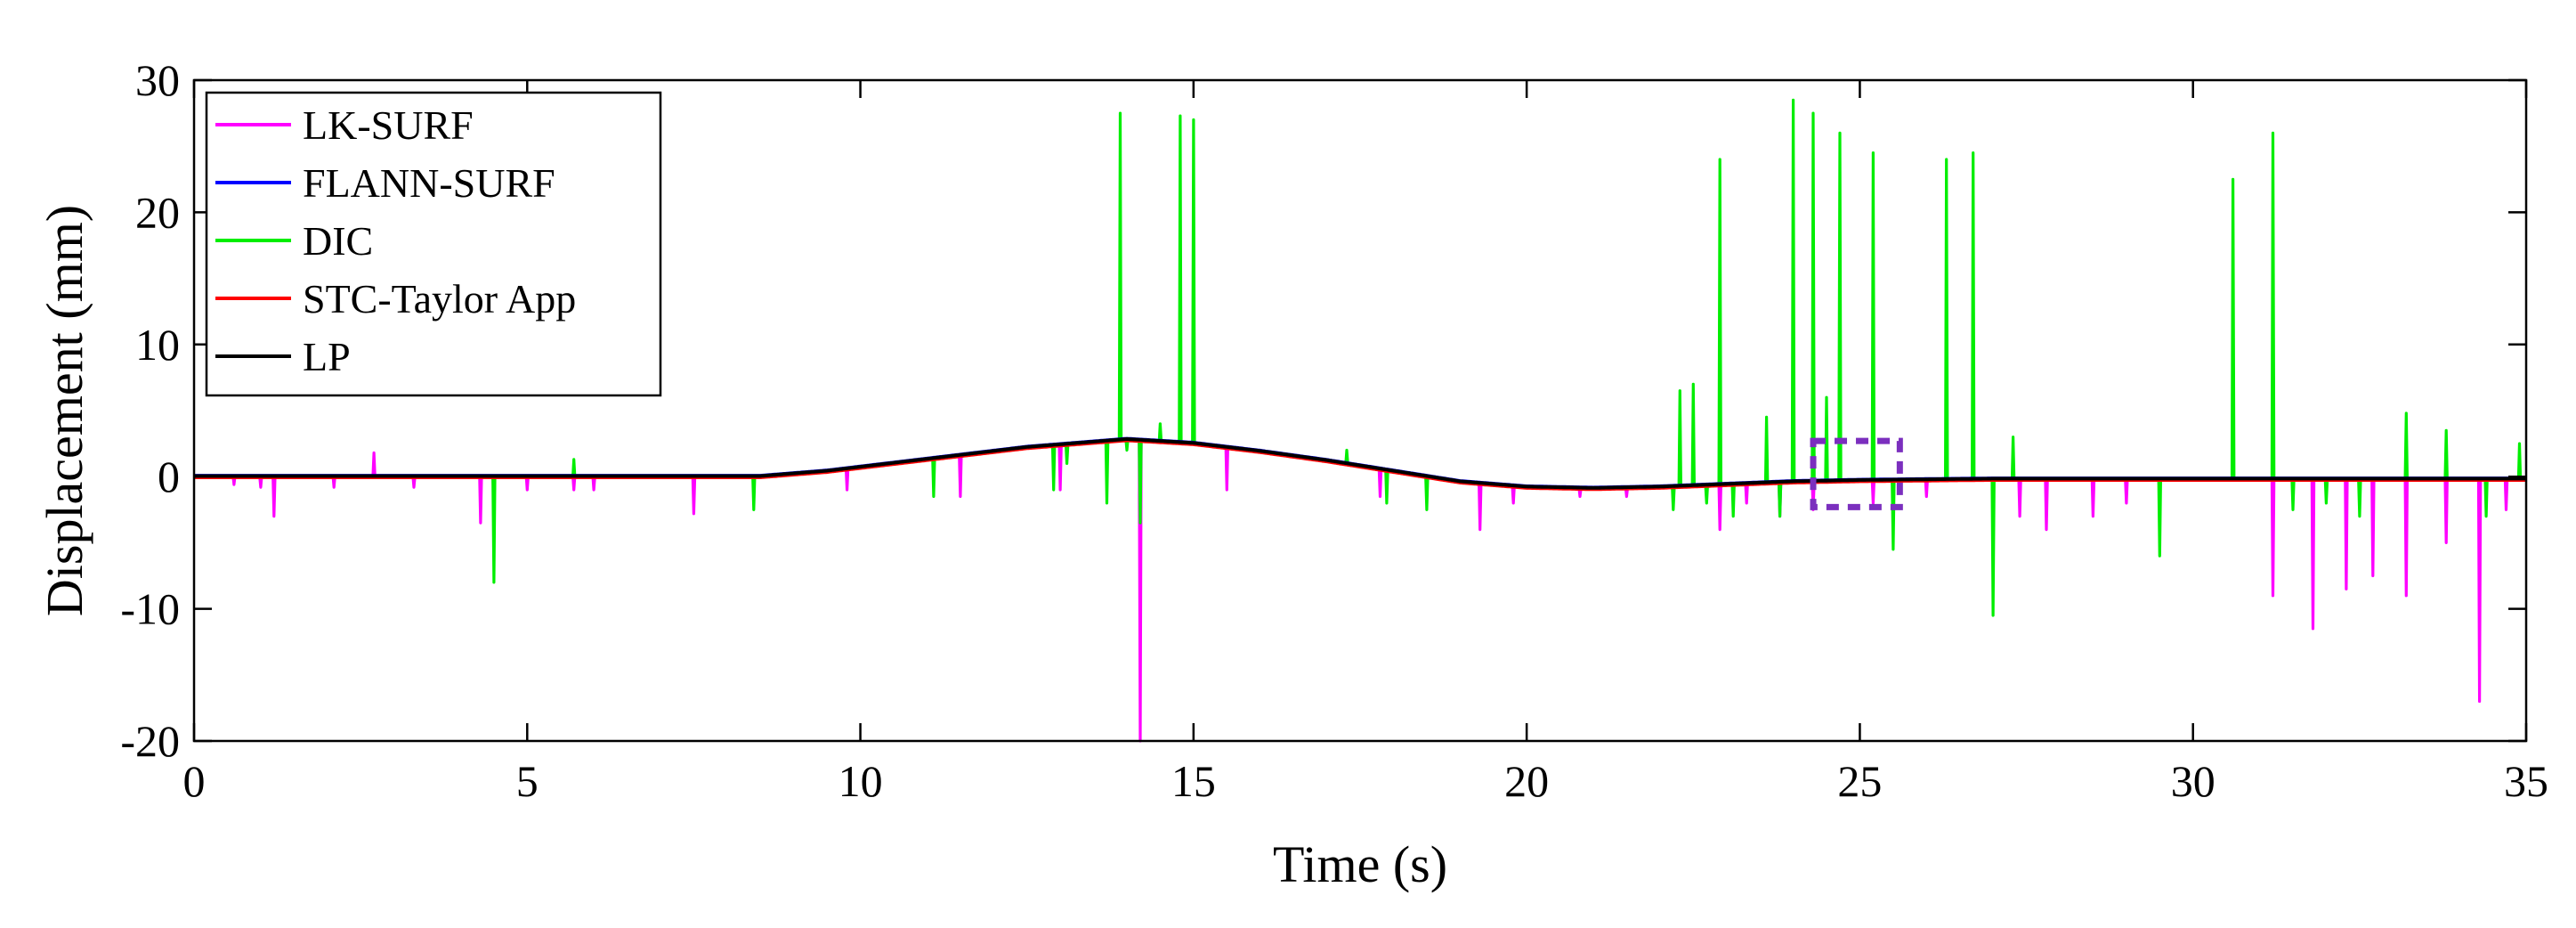  Describe the element at coordinates (150, 741) in the screenshot. I see `y-tick-label: -20` at that location.